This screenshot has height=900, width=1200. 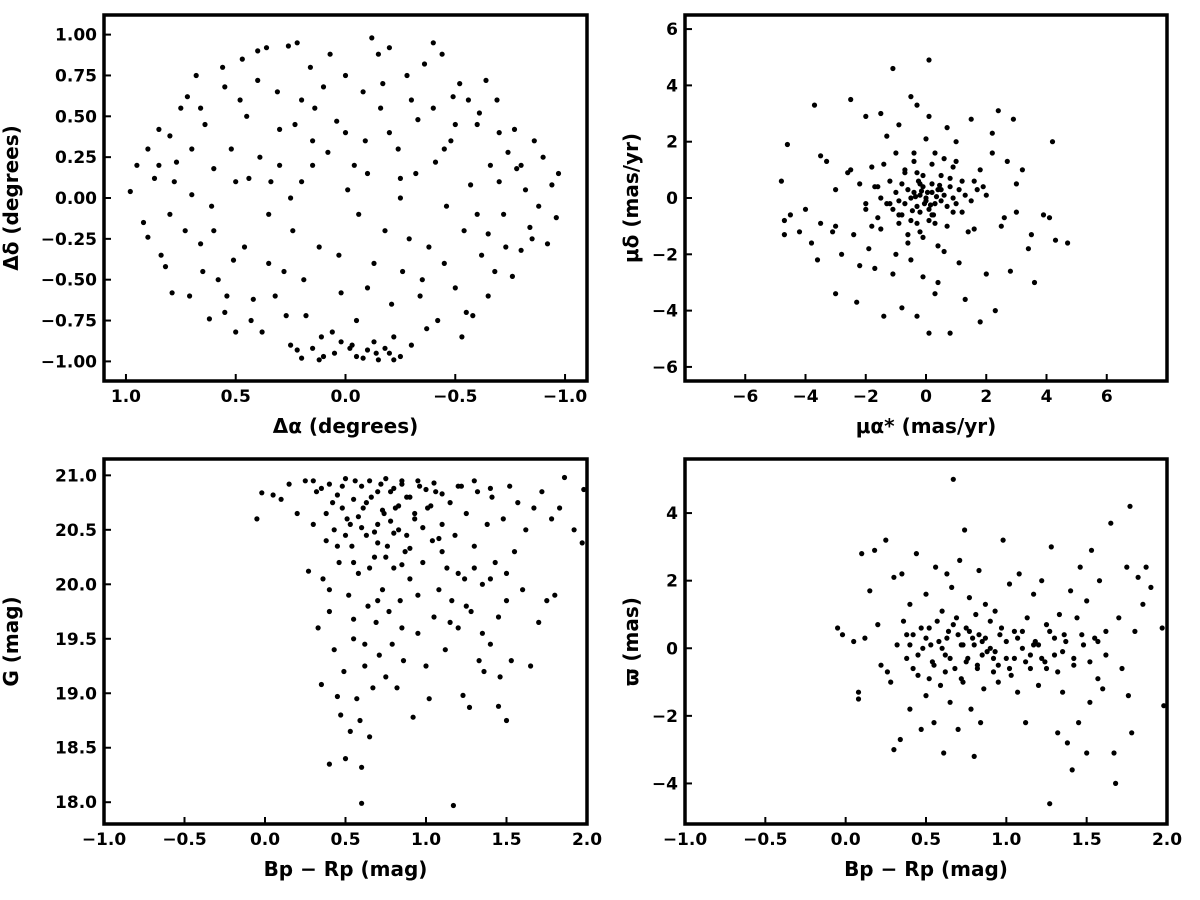 I want to click on x-tick-label: −2, so click(x=866, y=397).